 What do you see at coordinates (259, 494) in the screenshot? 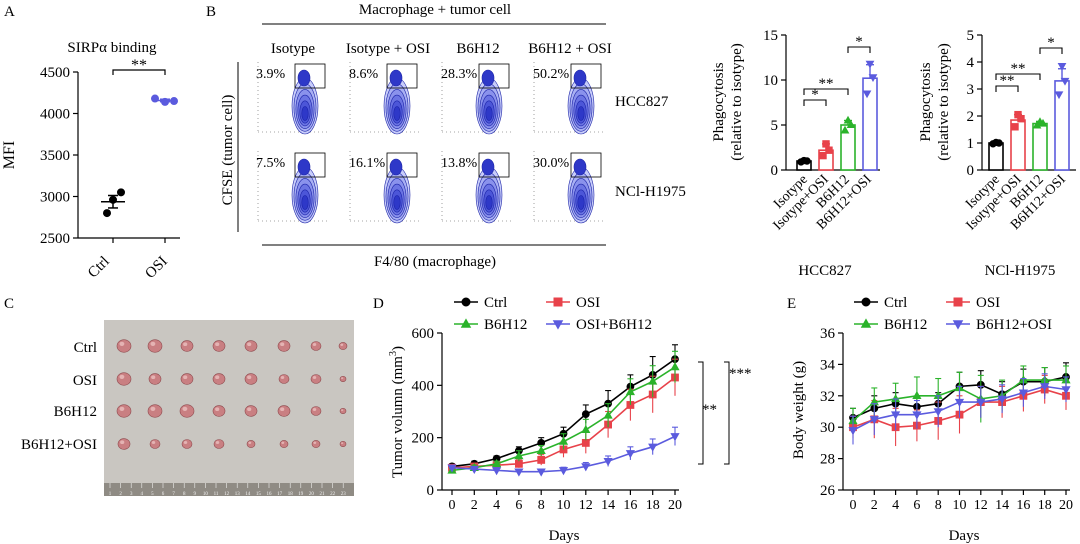
I see `ruler-tick-label: 15` at bounding box center [259, 494].